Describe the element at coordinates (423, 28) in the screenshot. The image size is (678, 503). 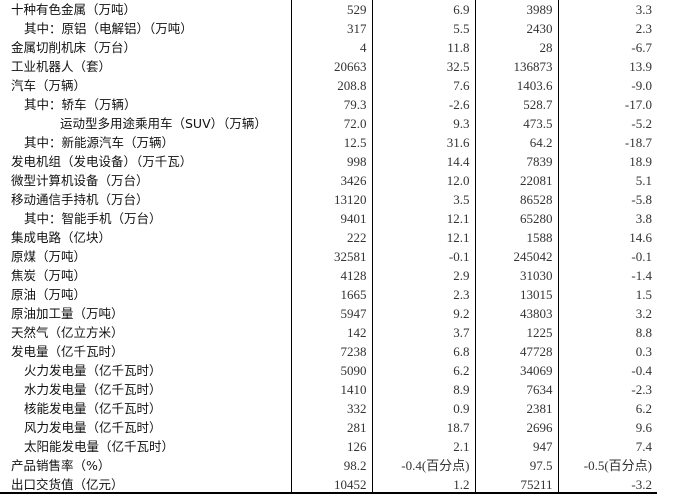
I see `value-col-2: 5.5` at that location.